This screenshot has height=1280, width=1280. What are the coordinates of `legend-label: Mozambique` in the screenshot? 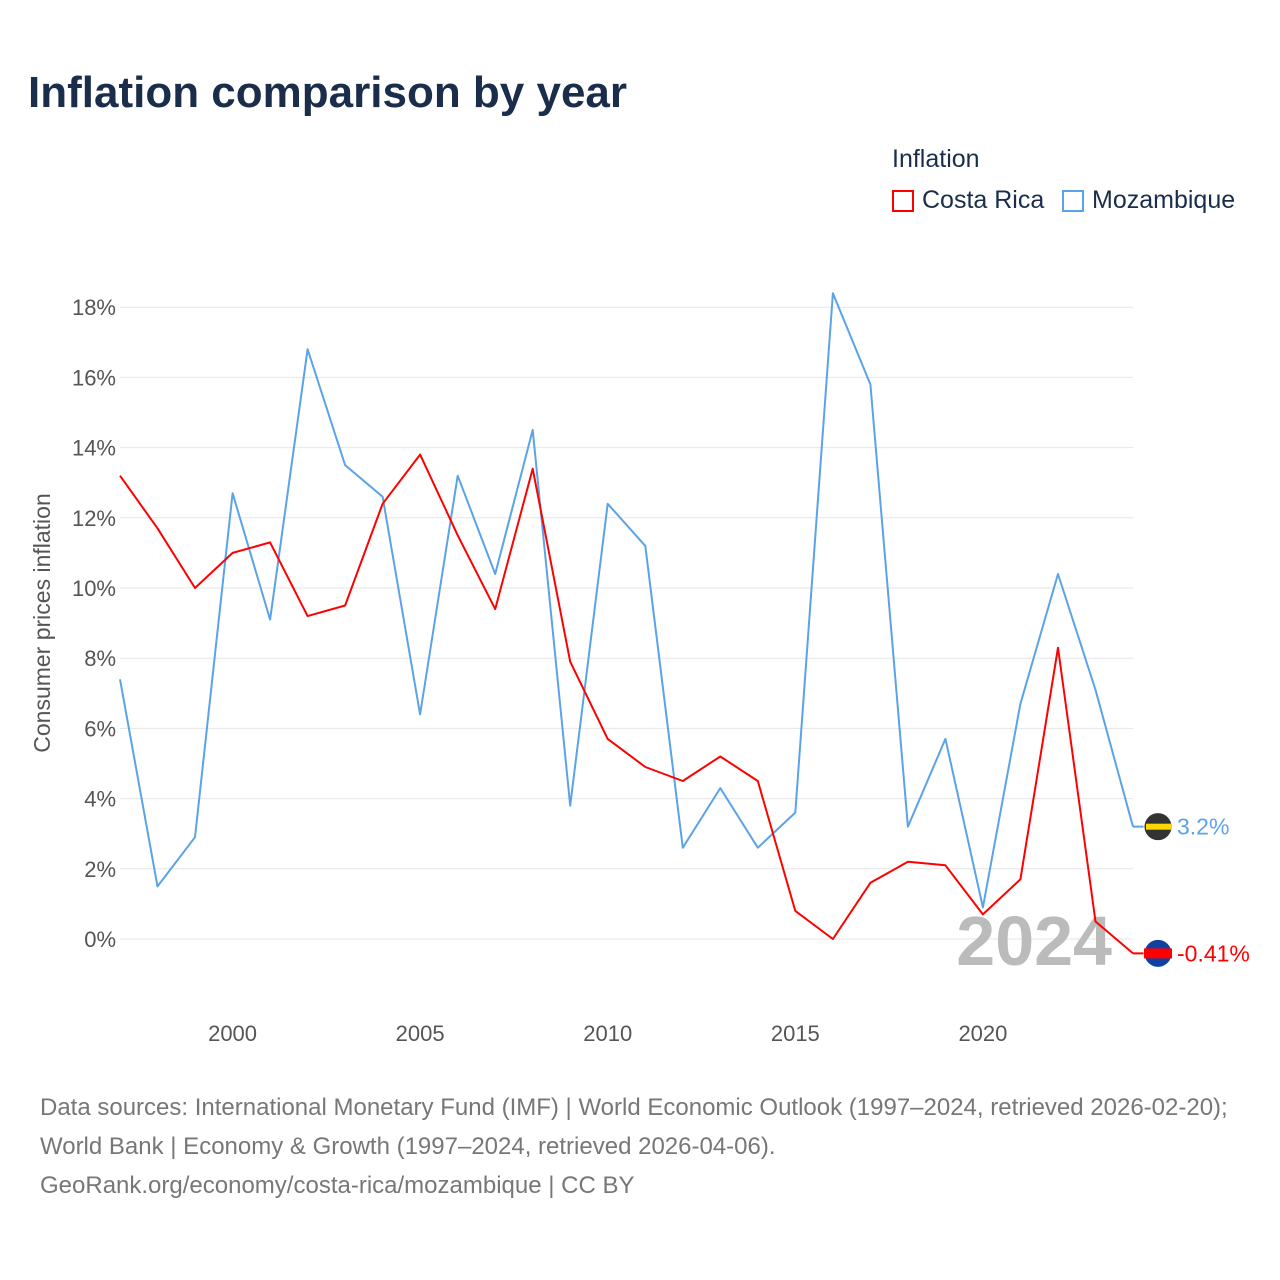 It's located at (1164, 200).